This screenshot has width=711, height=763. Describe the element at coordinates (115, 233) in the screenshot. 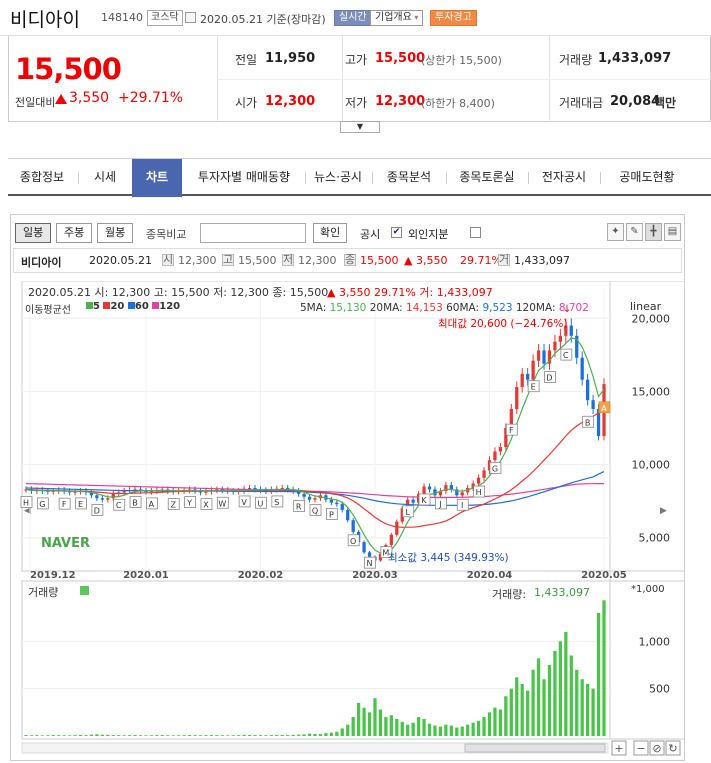

I see `monthly-button: 월봉` at that location.